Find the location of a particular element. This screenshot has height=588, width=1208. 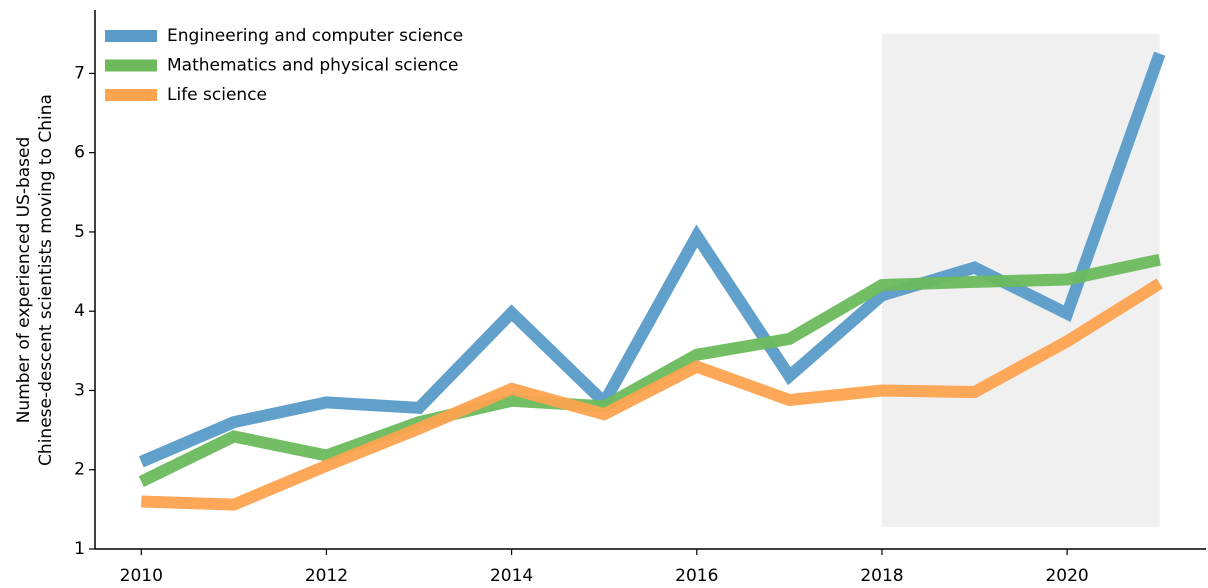

x-tick-label: 2020 is located at coordinates (1066, 576).